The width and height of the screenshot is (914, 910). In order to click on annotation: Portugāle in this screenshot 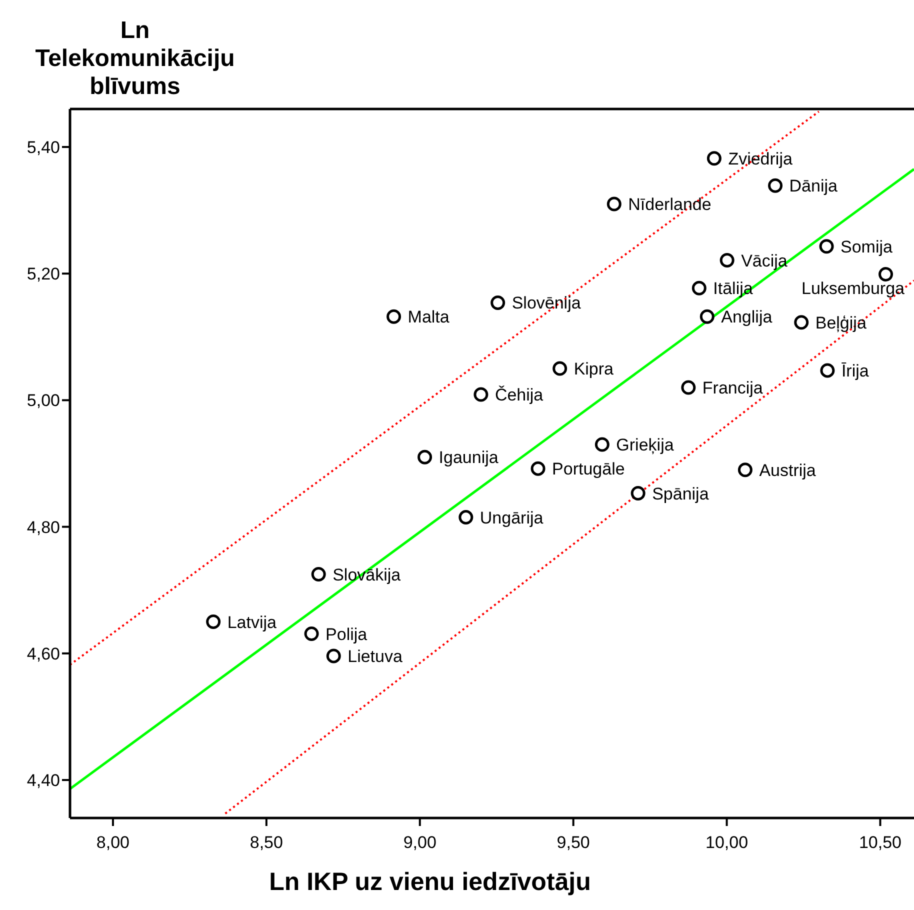, I will do `click(588, 469)`.